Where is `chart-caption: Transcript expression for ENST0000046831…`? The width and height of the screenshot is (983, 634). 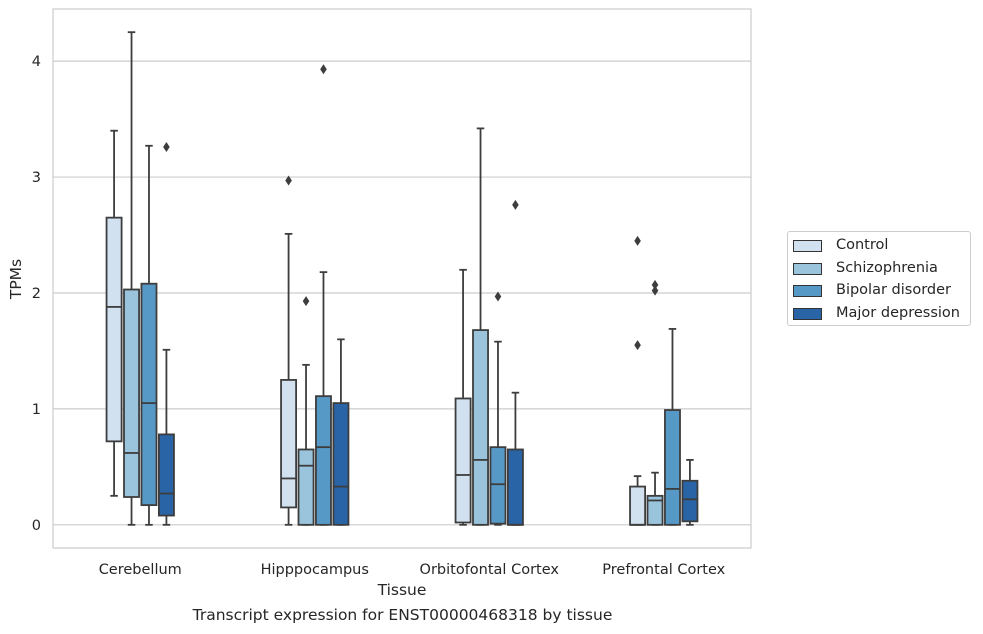
chart-caption: Transcript expression for ENST0000046831… is located at coordinates (402, 615).